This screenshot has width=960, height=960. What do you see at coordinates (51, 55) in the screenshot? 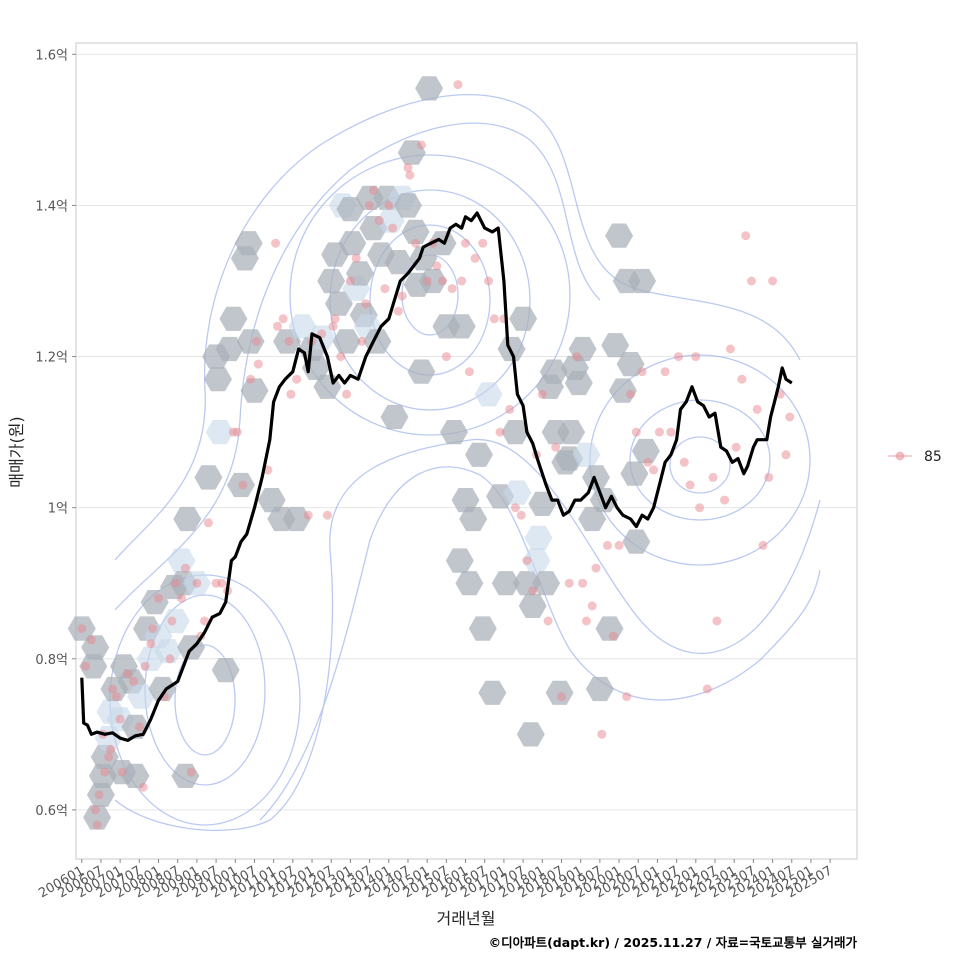
I see `y-tick-label: 1.6억` at bounding box center [51, 55].